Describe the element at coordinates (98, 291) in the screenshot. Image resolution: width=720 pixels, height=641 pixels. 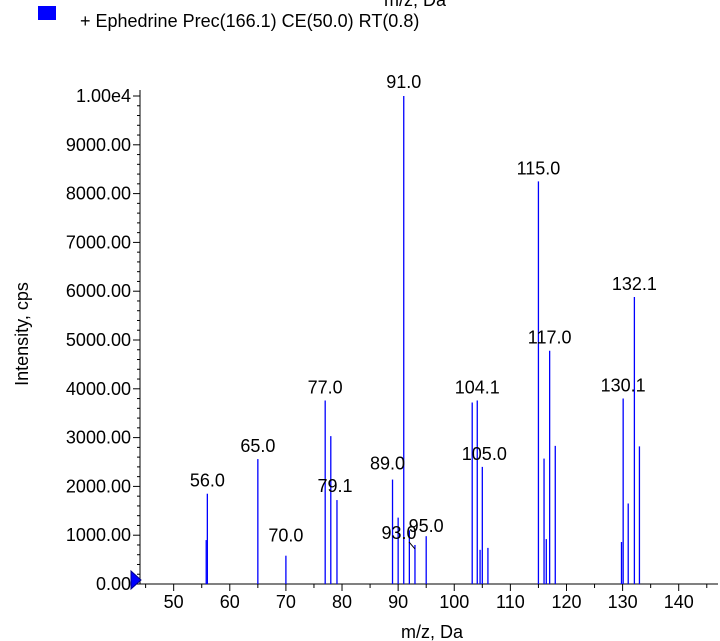
I see `y-tick-label: 6000.00` at that location.